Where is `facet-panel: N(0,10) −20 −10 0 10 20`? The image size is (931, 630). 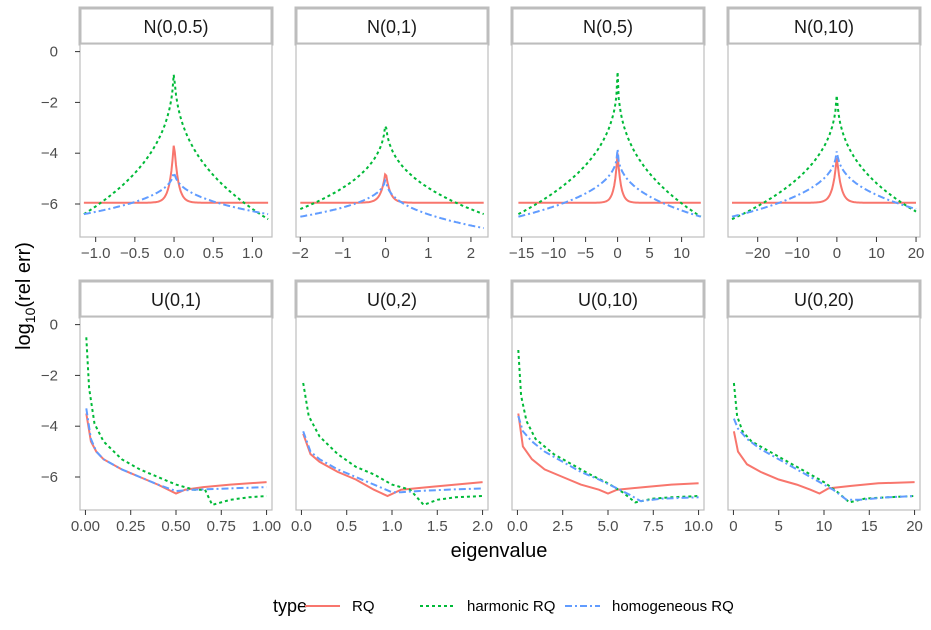 facet-panel: N(0,10) −20 −10 0 10 20 is located at coordinates (826, 135).